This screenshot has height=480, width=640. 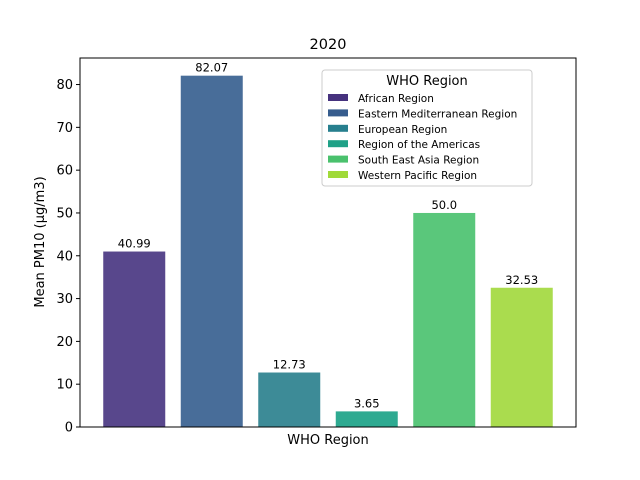 What do you see at coordinates (437, 114) in the screenshot?
I see `legend-label: Eastern Mediterranean Region` at bounding box center [437, 114].